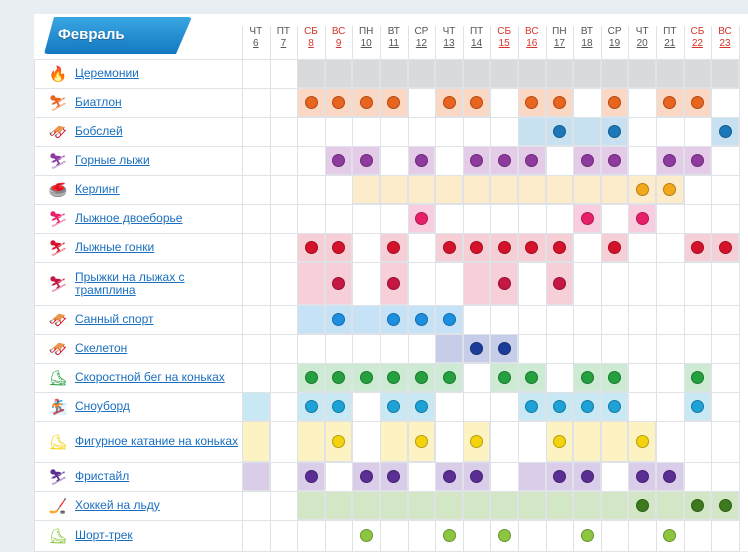  I want to click on day-number: 9, so click(338, 43).